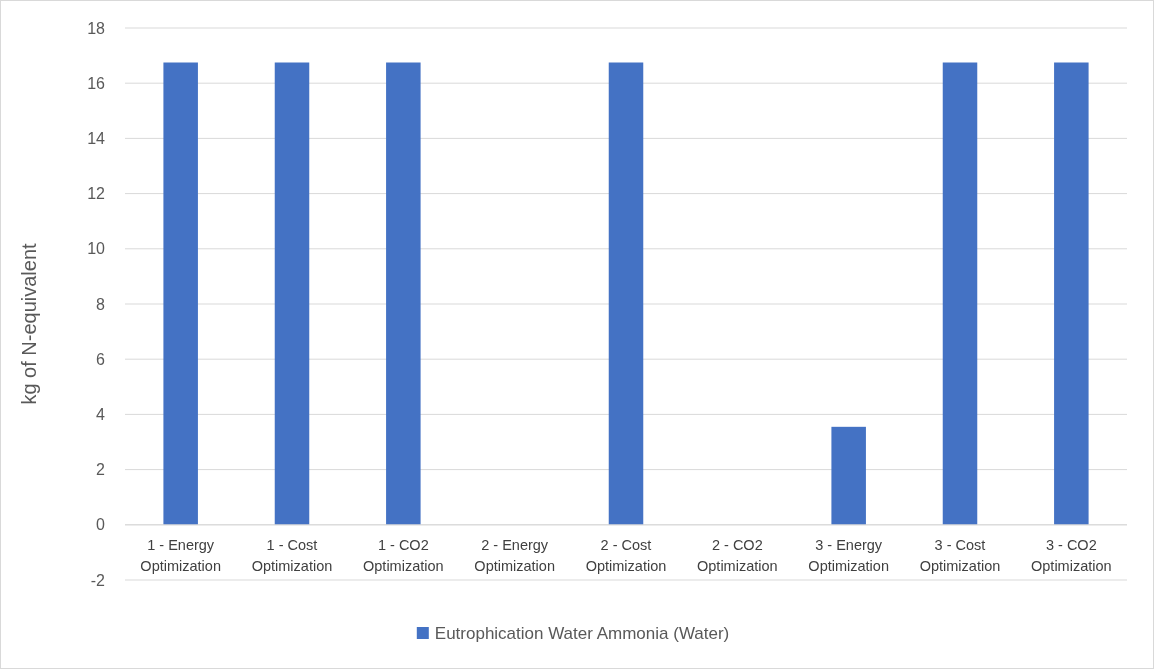 This screenshot has height=670, width=1155. Describe the element at coordinates (98, 580) in the screenshot. I see `y-tick-label: -2` at that location.